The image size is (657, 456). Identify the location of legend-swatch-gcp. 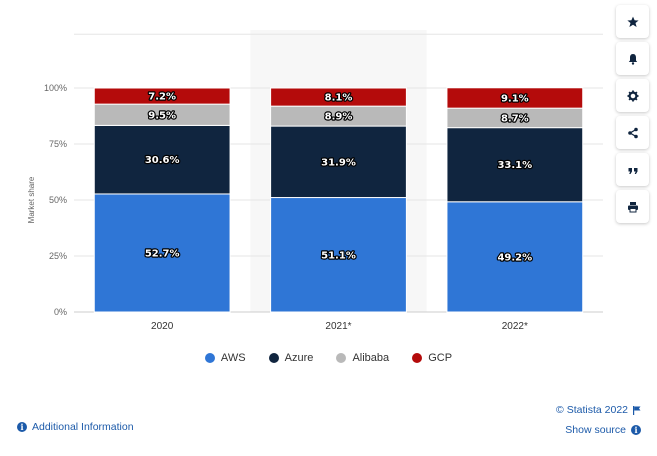
(417, 358).